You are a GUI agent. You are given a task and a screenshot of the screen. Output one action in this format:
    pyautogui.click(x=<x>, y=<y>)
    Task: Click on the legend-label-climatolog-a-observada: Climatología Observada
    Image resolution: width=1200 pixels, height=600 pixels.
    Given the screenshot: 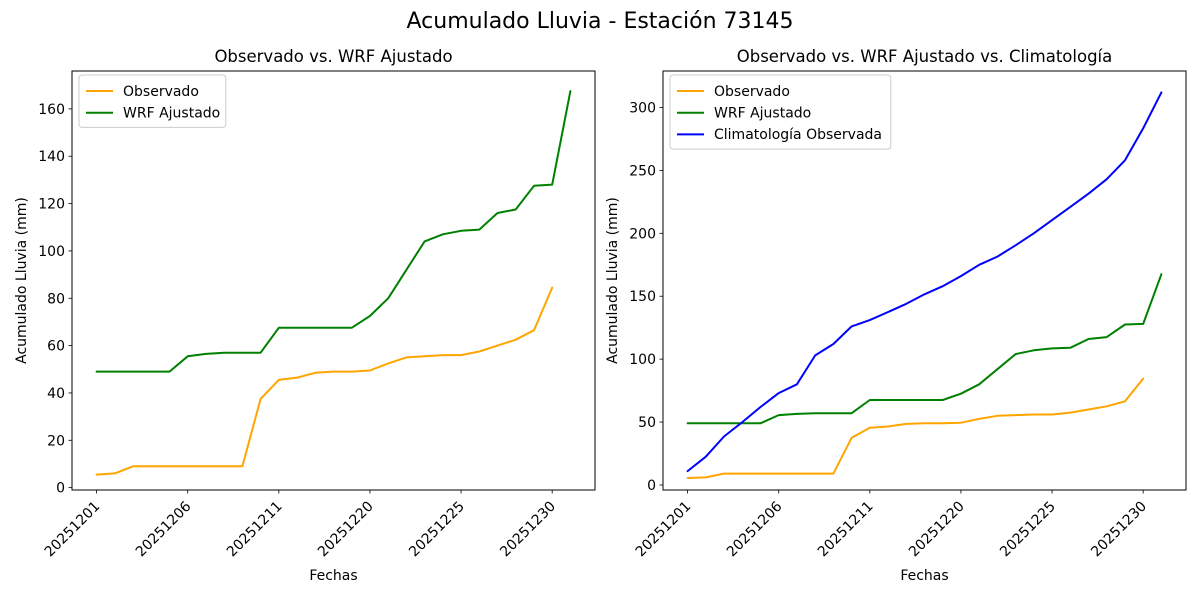 What is the action you would take?
    pyautogui.click(x=798, y=135)
    